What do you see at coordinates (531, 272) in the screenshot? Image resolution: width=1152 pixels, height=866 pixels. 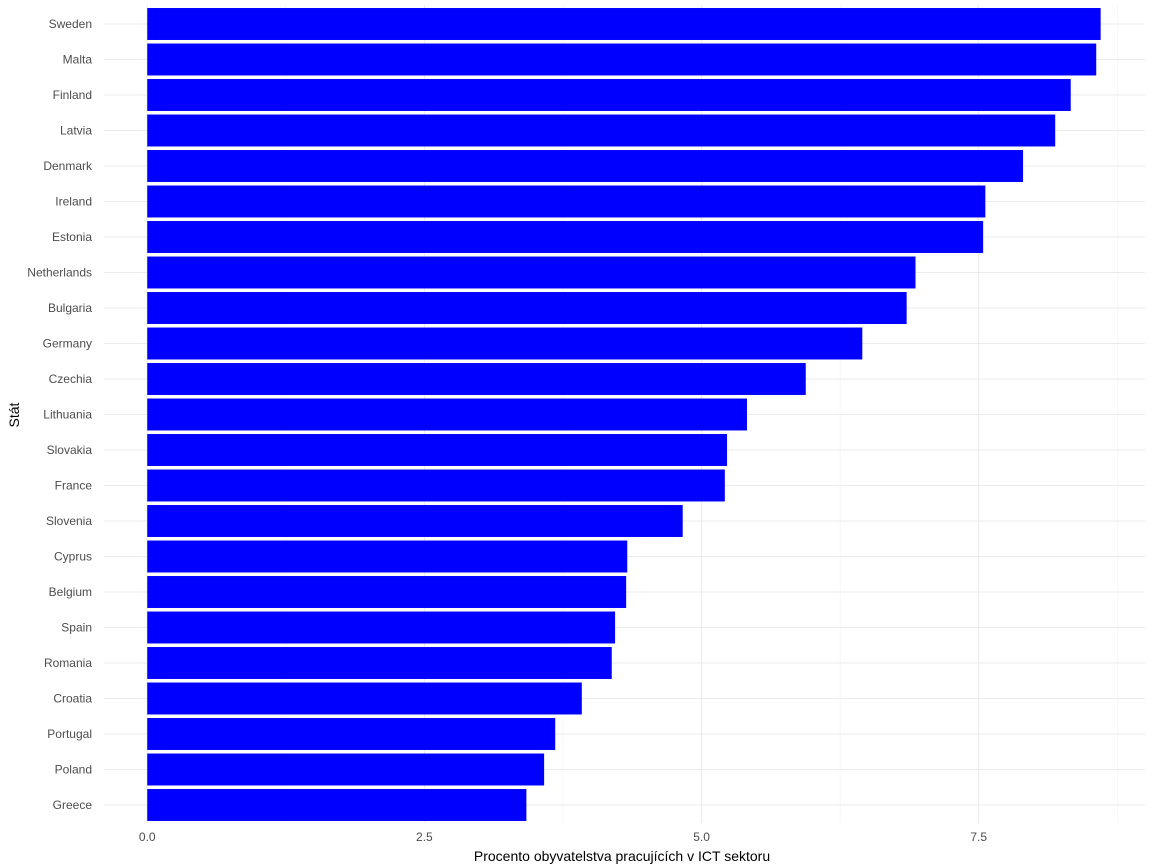 I see `bar-netherlands` at bounding box center [531, 272].